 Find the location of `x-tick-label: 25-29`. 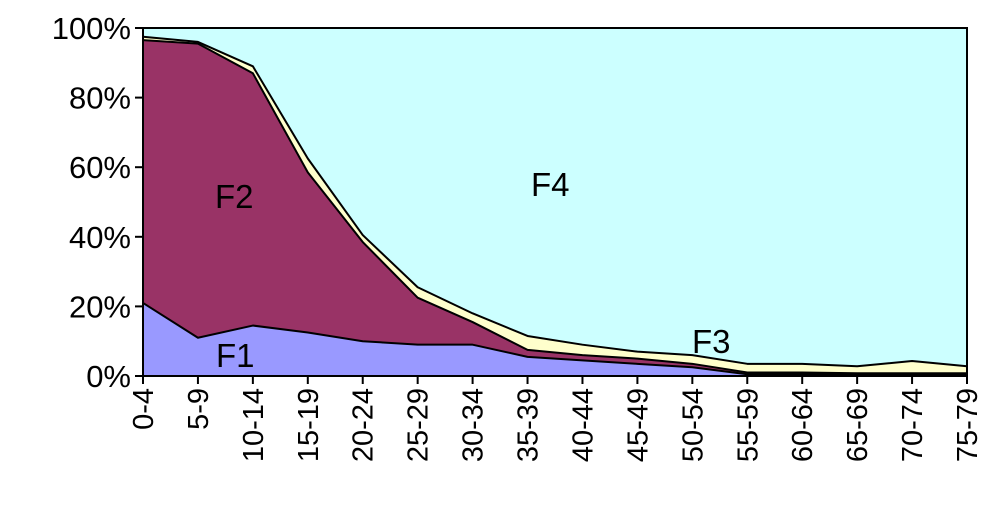

x-tick-label: 25-29 is located at coordinates (419, 425).